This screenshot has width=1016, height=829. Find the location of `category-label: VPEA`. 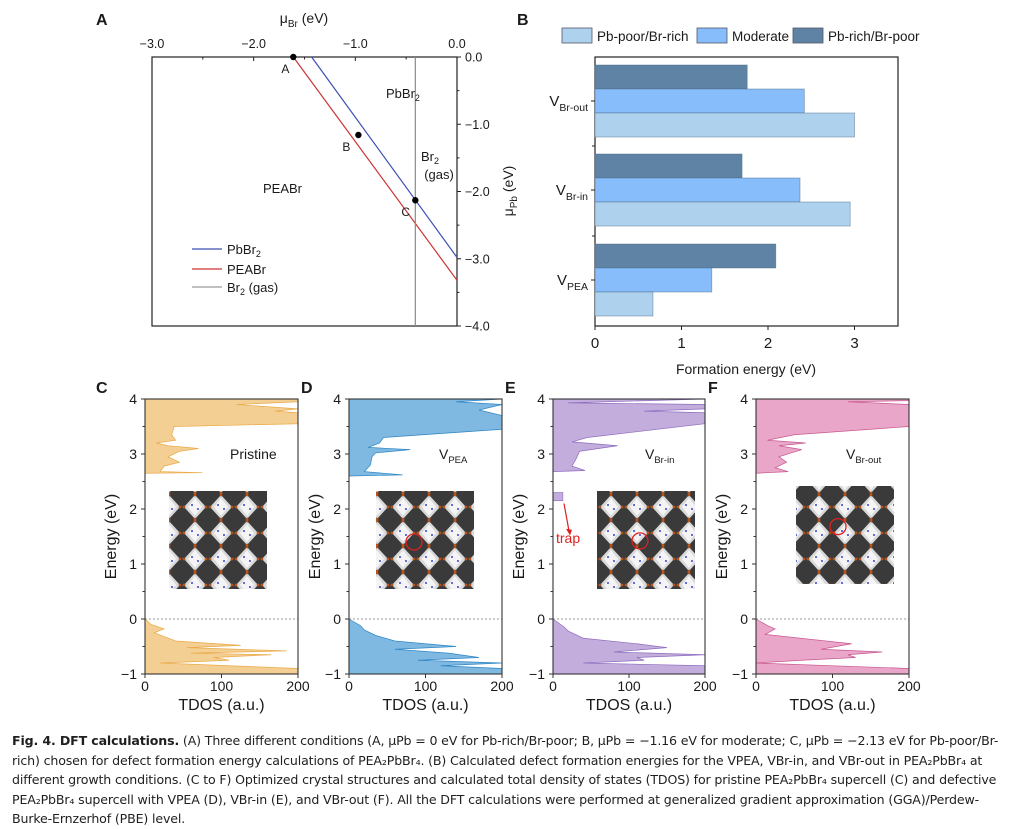

category-label: VPEA is located at coordinates (572, 282).